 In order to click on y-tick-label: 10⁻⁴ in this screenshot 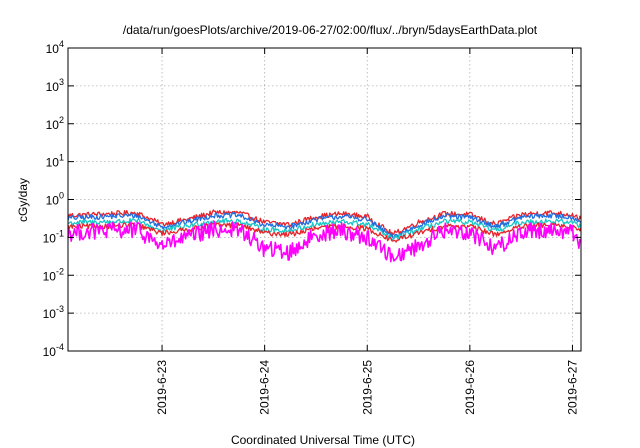, I will do `click(53, 350)`.